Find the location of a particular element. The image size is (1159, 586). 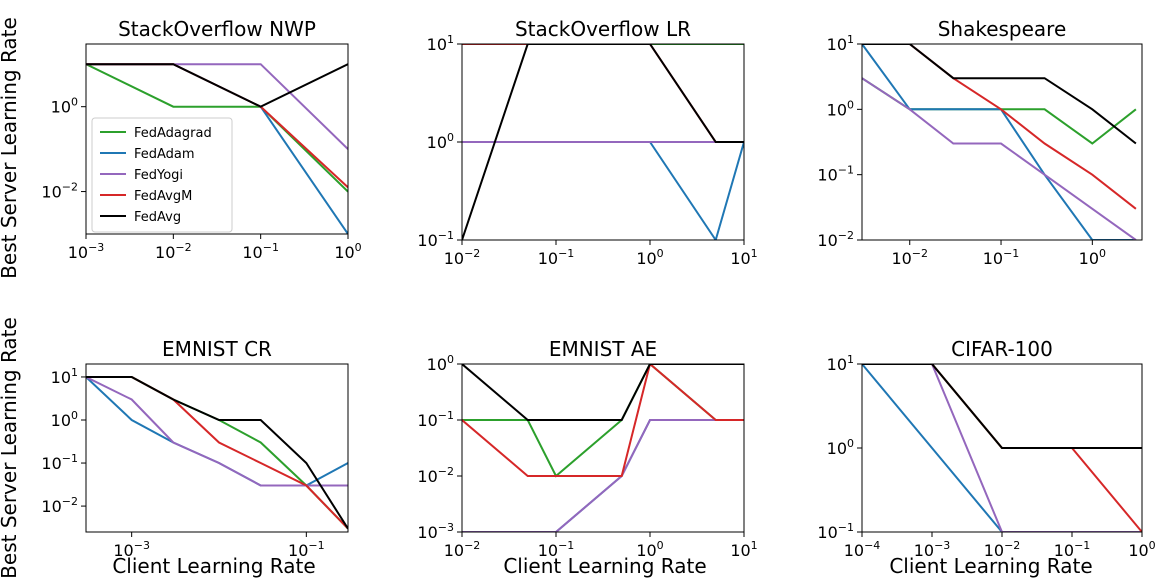

panel-title: StackOverflow LR is located at coordinates (603, 29).